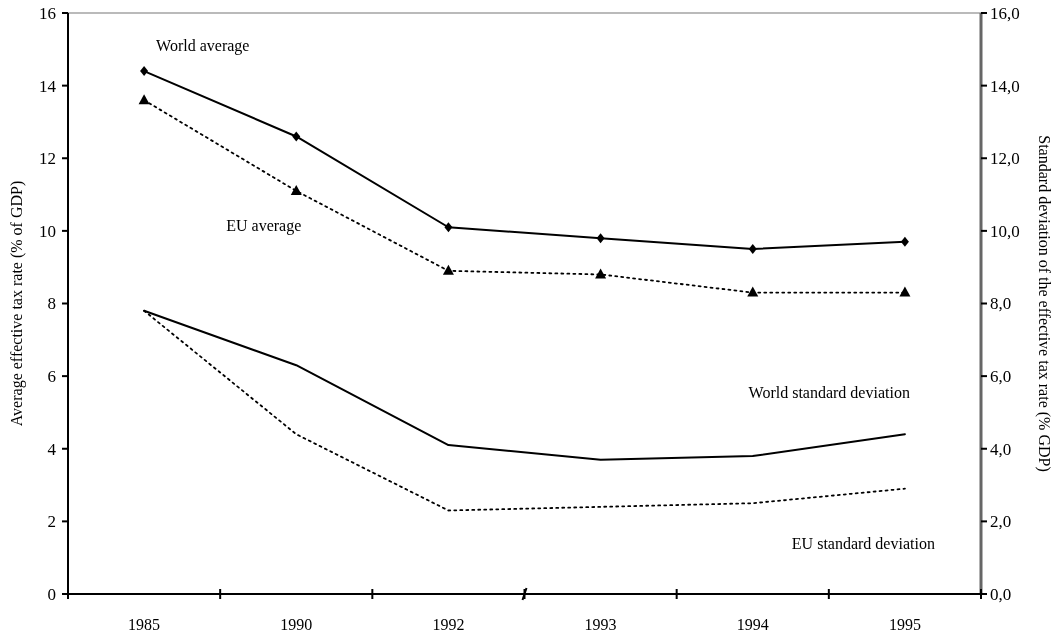 The image size is (1057, 644). I want to click on y2-tick-label: 4,0, so click(1001, 449).